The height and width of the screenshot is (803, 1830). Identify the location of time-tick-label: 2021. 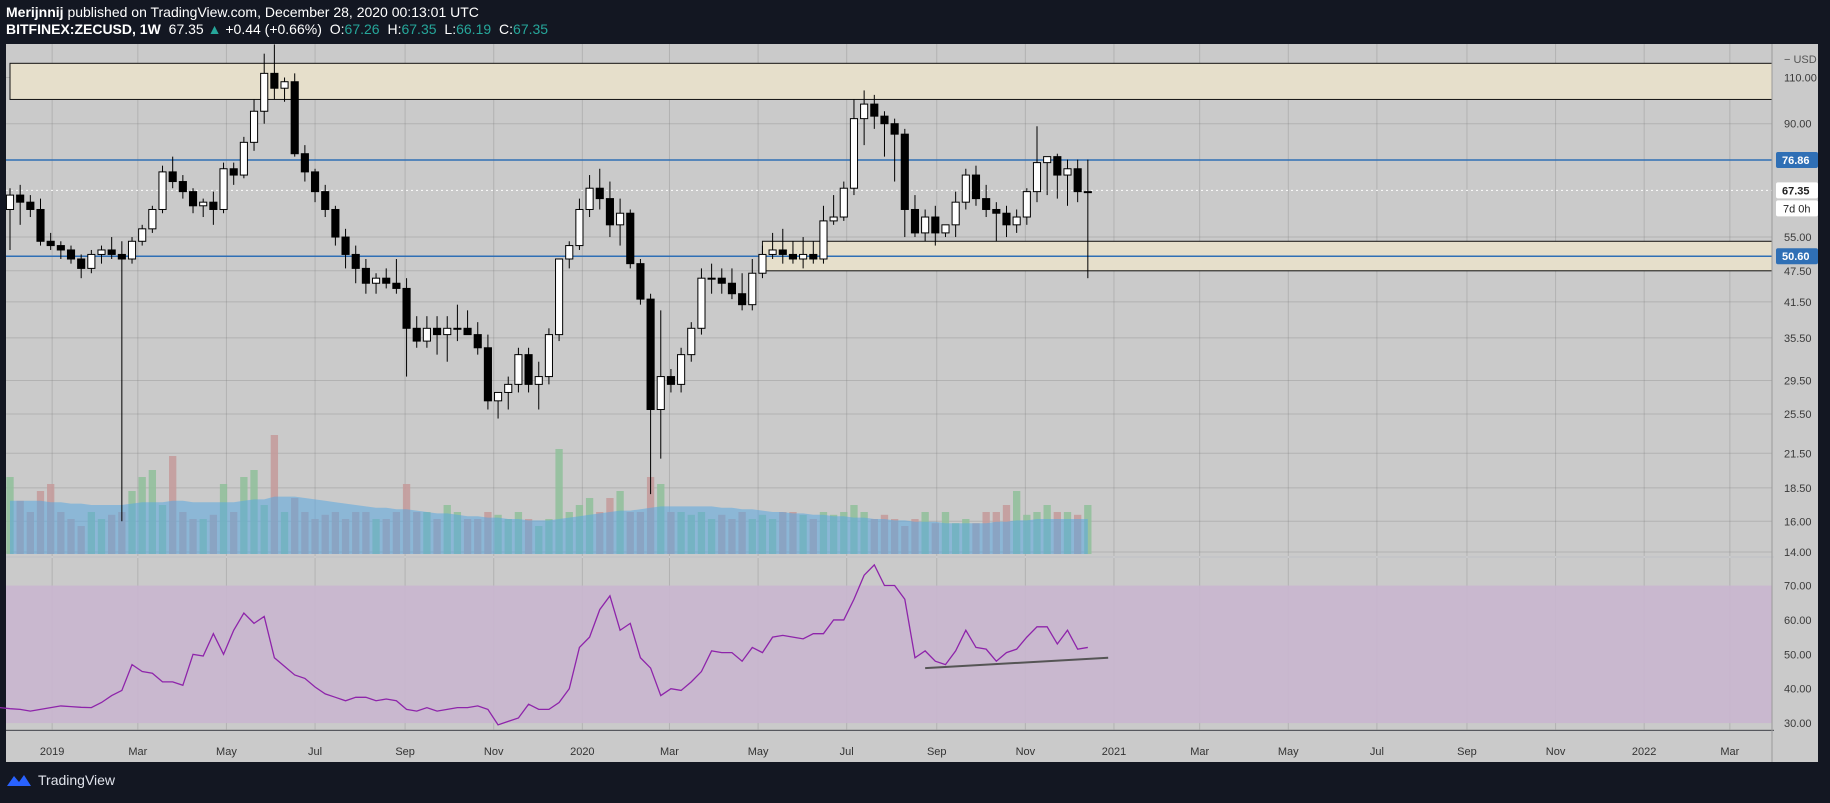
(1114, 752).